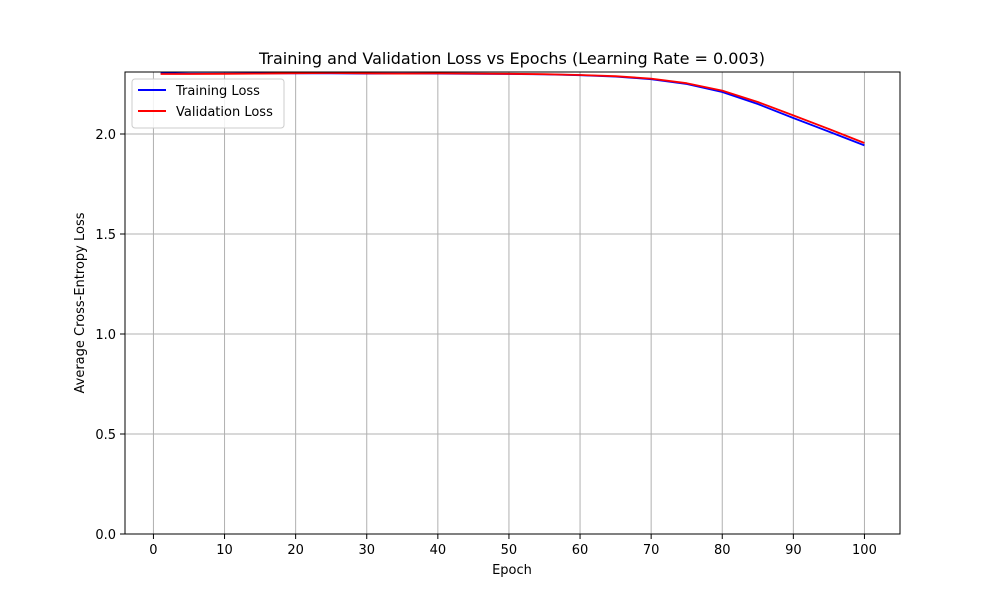 This screenshot has height=600, width=1000. I want to click on y-tick-label: 1.5, so click(105, 235).